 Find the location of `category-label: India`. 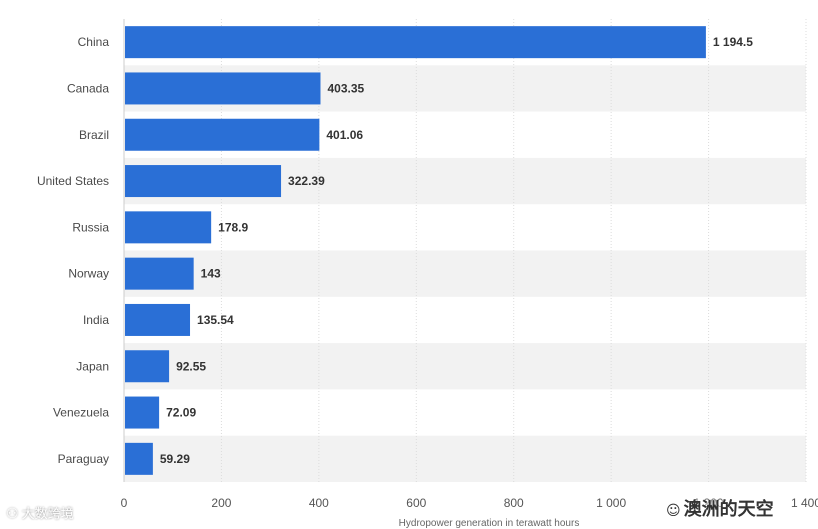

category-label: India is located at coordinates (96, 320).